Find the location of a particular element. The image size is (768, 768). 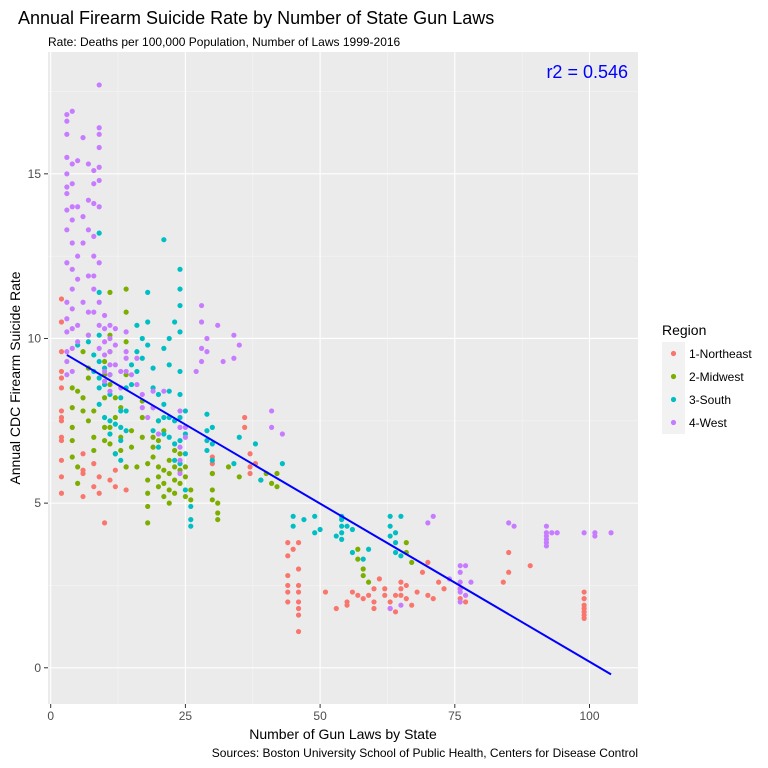

legend-title: Region is located at coordinates (684, 330).